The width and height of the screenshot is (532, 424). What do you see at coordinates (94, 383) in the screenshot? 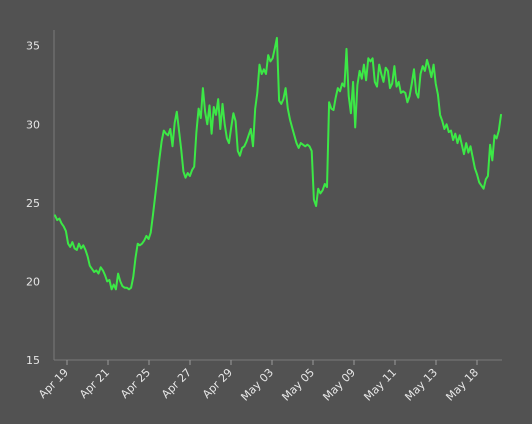
I see `x-tick-label: Apr 21` at bounding box center [94, 383].